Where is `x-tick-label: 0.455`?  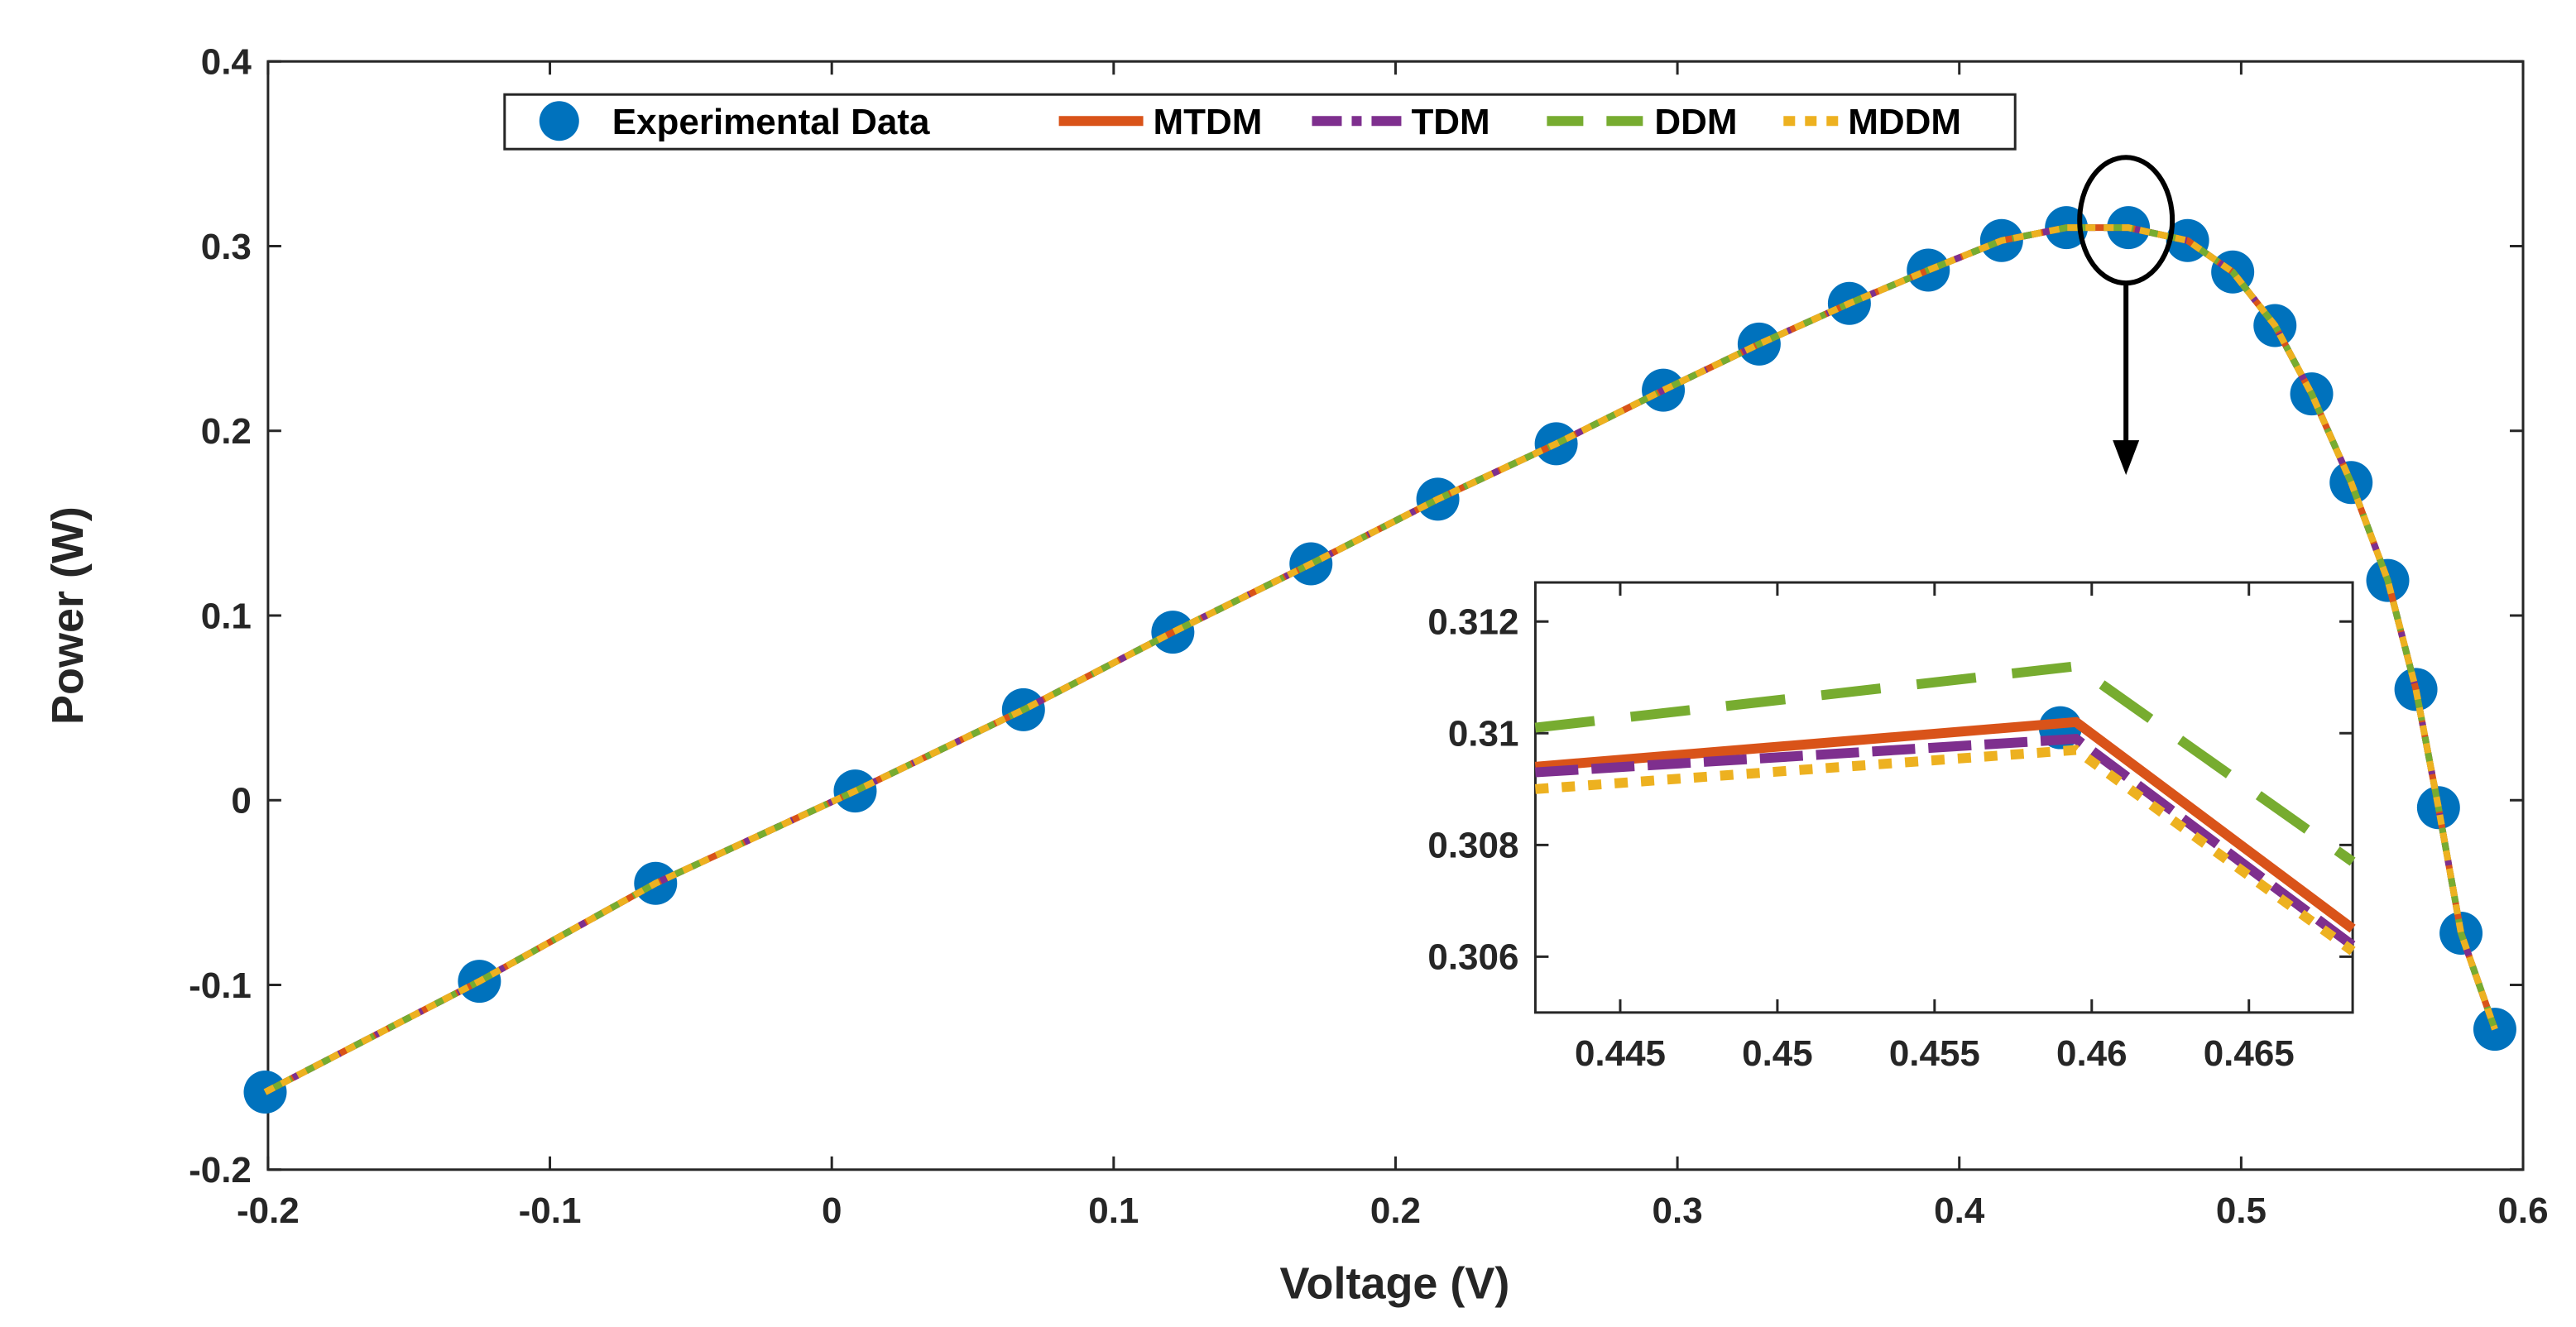 x-tick-label: 0.455 is located at coordinates (1935, 1053).